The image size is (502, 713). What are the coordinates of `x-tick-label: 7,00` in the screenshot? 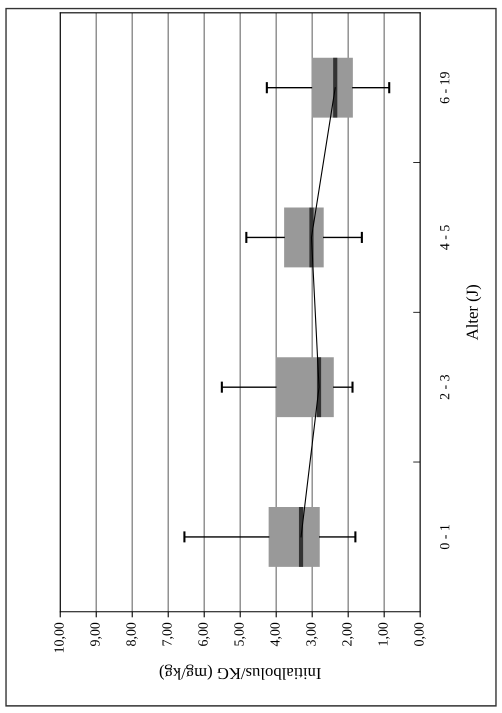 It's located at (168, 634).